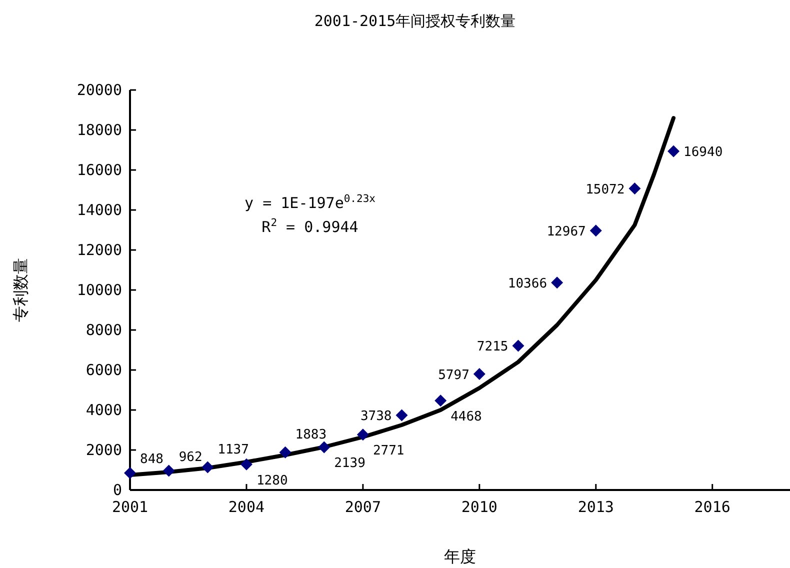 The image size is (790, 568). I want to click on data-label: 12967, so click(566, 232).